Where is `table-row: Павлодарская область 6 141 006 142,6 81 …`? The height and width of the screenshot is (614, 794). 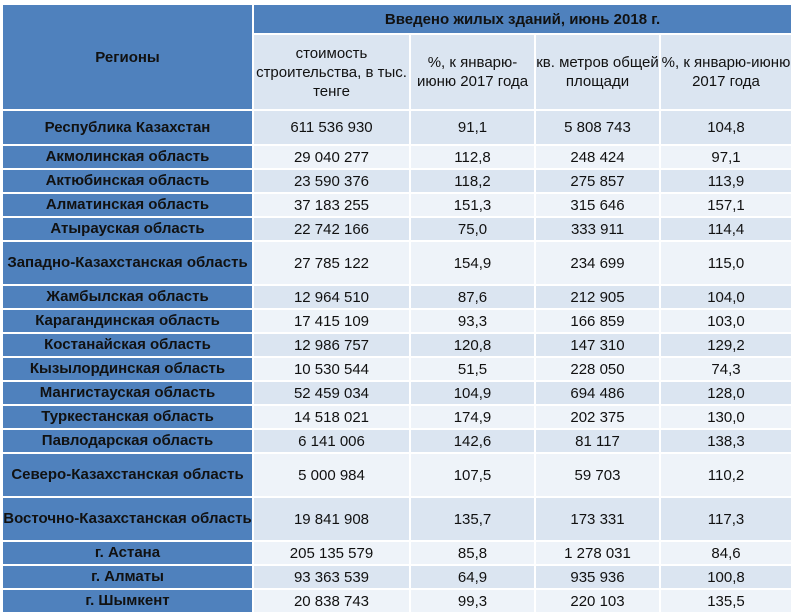
table-row: Павлодарская область 6 141 006 142,6 81 … is located at coordinates (397, 441).